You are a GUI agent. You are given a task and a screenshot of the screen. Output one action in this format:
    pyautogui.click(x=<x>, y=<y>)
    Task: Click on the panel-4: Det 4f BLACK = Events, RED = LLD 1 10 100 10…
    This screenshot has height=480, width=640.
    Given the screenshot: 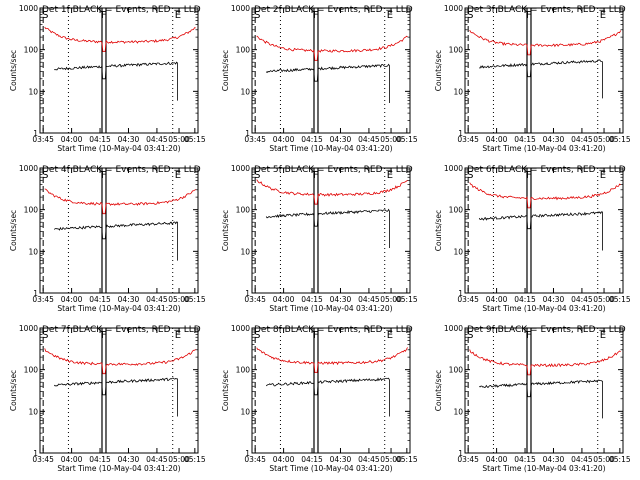 What is the action you would take?
    pyautogui.click(x=107, y=238)
    